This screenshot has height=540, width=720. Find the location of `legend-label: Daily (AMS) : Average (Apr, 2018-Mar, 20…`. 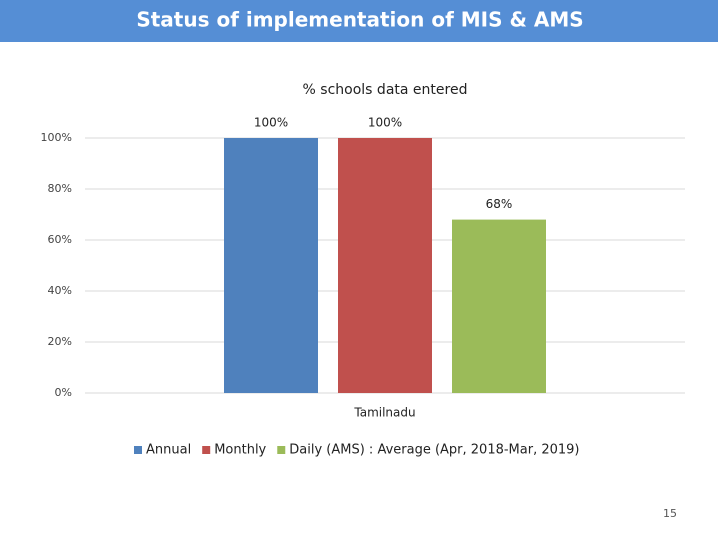

legend-label: Daily (AMS) : Average (Apr, 2018-Mar, 20… is located at coordinates (434, 450).